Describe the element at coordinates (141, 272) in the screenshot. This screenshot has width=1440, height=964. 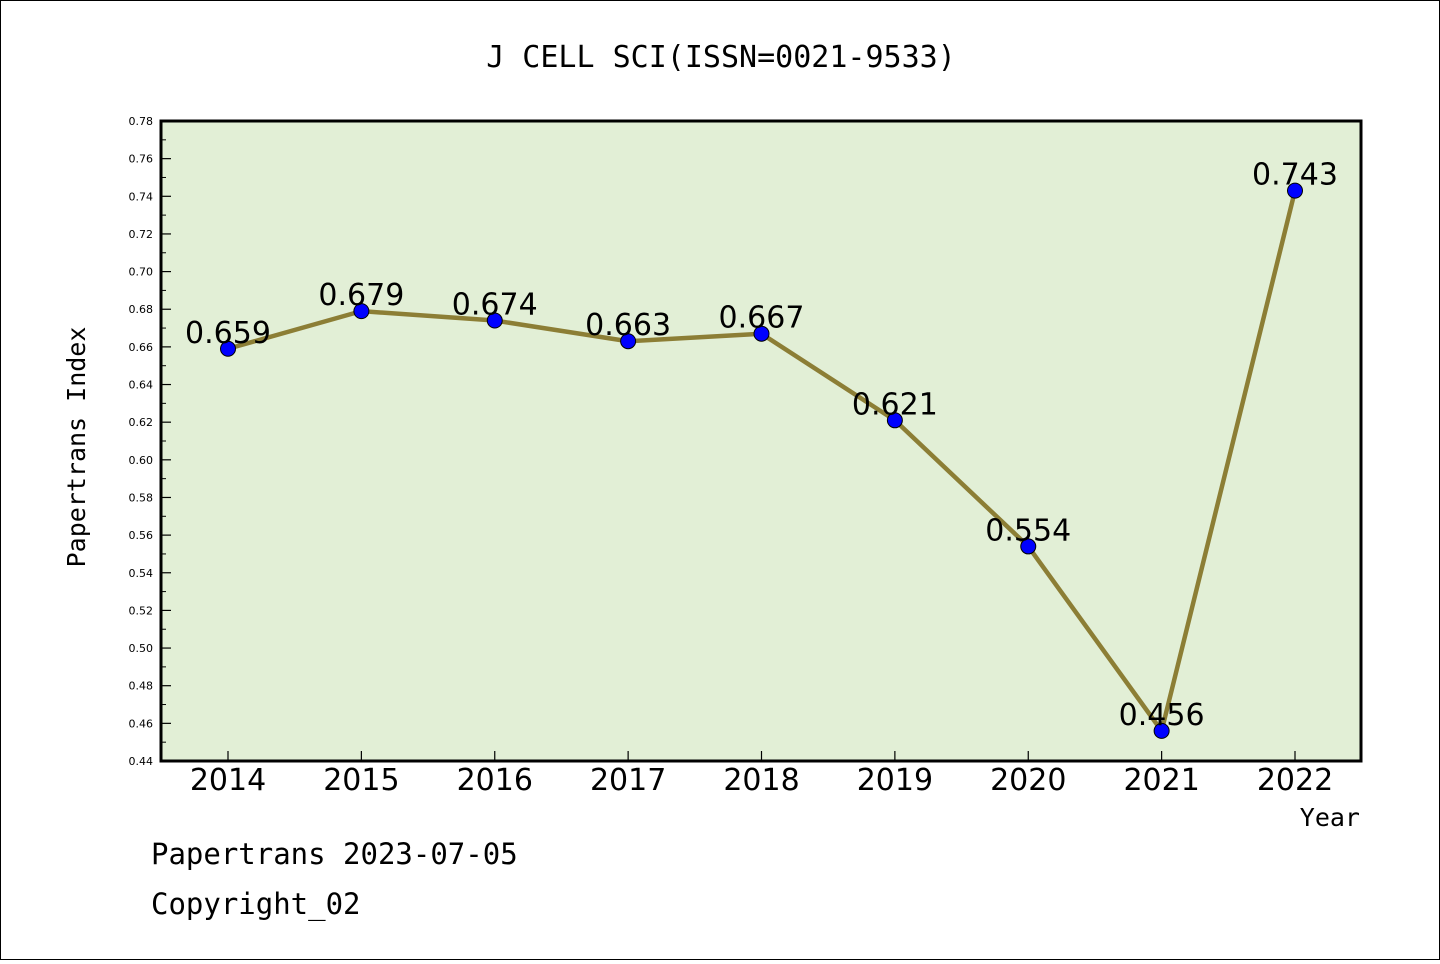
I see `y-tick-label: 0.70` at that location.